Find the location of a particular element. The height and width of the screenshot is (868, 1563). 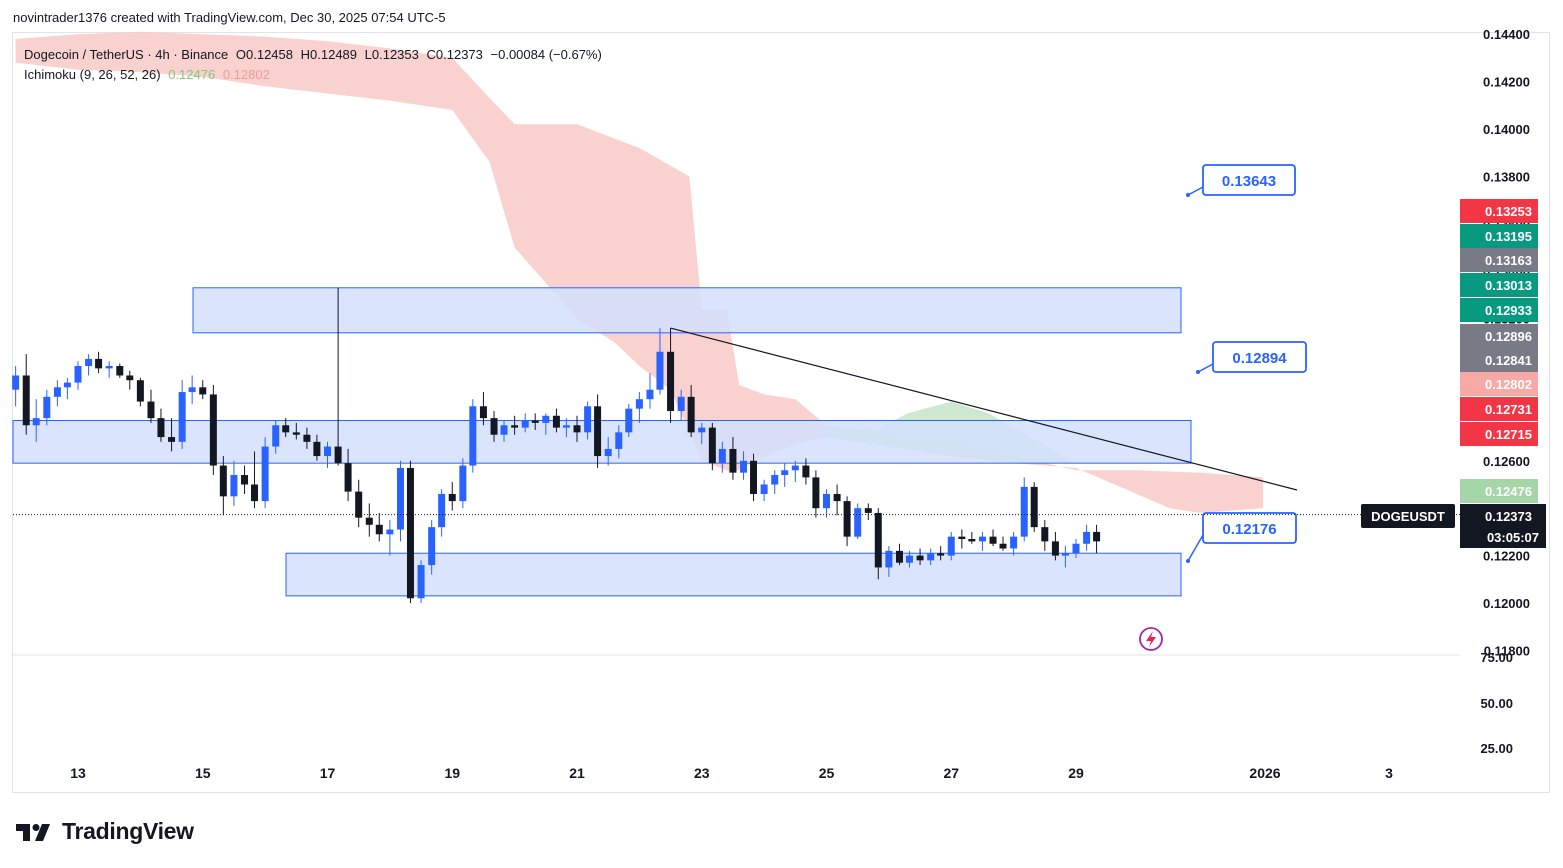

price-axis-tick: 0.12200 is located at coordinates (1506, 556).